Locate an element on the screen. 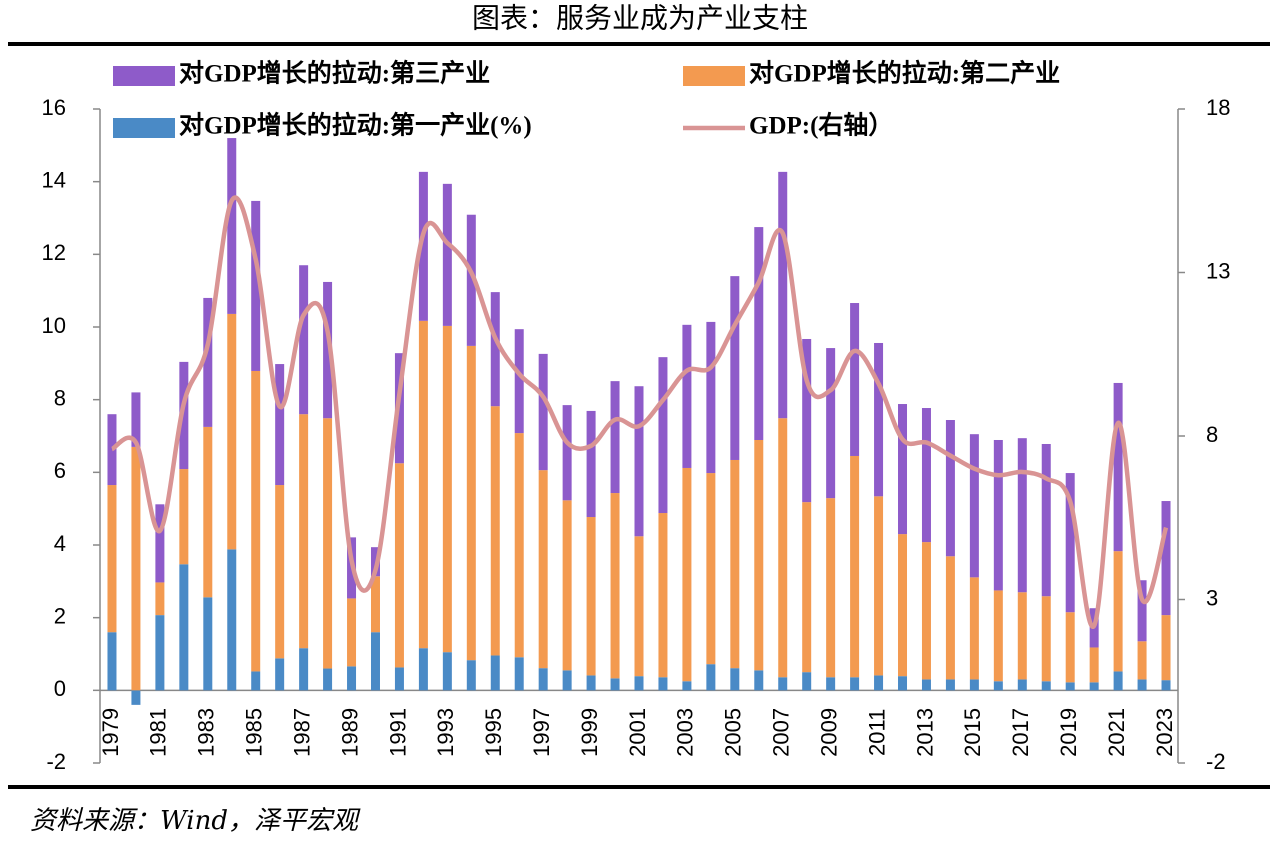 This screenshot has height=843, width=1280. legend-swatch is located at coordinates (714, 76).